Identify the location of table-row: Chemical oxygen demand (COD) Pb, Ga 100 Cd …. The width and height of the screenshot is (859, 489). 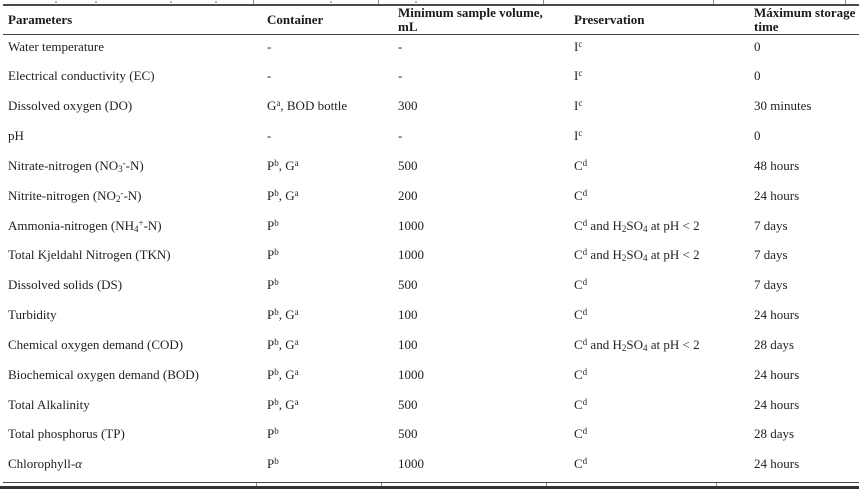
(431, 348).